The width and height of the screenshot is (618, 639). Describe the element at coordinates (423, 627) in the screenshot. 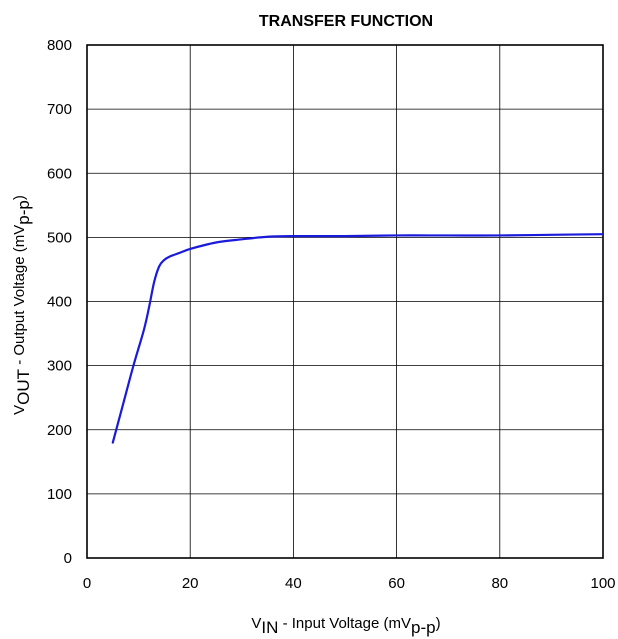

I see `x-axis-label-unit-sub: p-p` at that location.